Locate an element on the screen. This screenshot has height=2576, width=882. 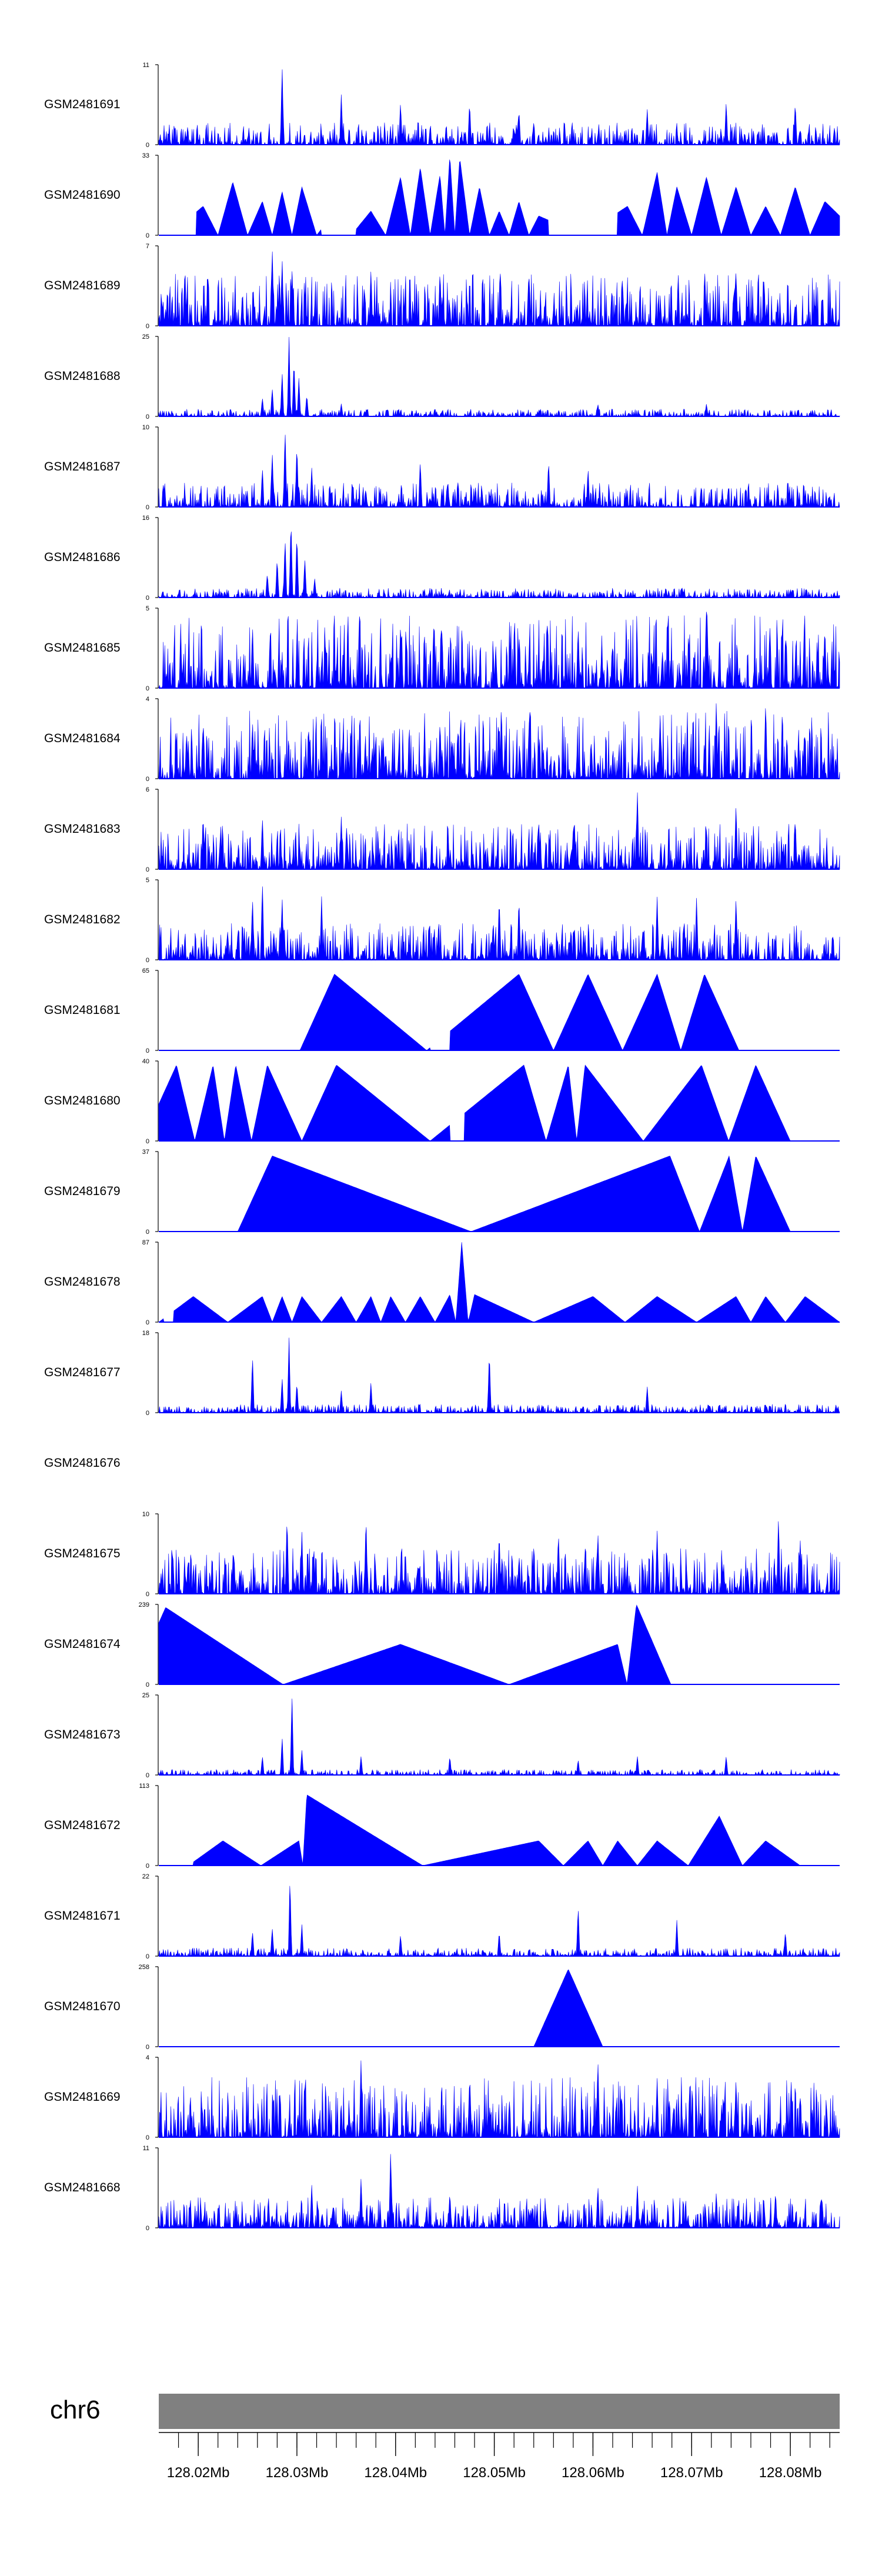
track-GSM2481677: GSM2481677 18 0 is located at coordinates (442, 1373).